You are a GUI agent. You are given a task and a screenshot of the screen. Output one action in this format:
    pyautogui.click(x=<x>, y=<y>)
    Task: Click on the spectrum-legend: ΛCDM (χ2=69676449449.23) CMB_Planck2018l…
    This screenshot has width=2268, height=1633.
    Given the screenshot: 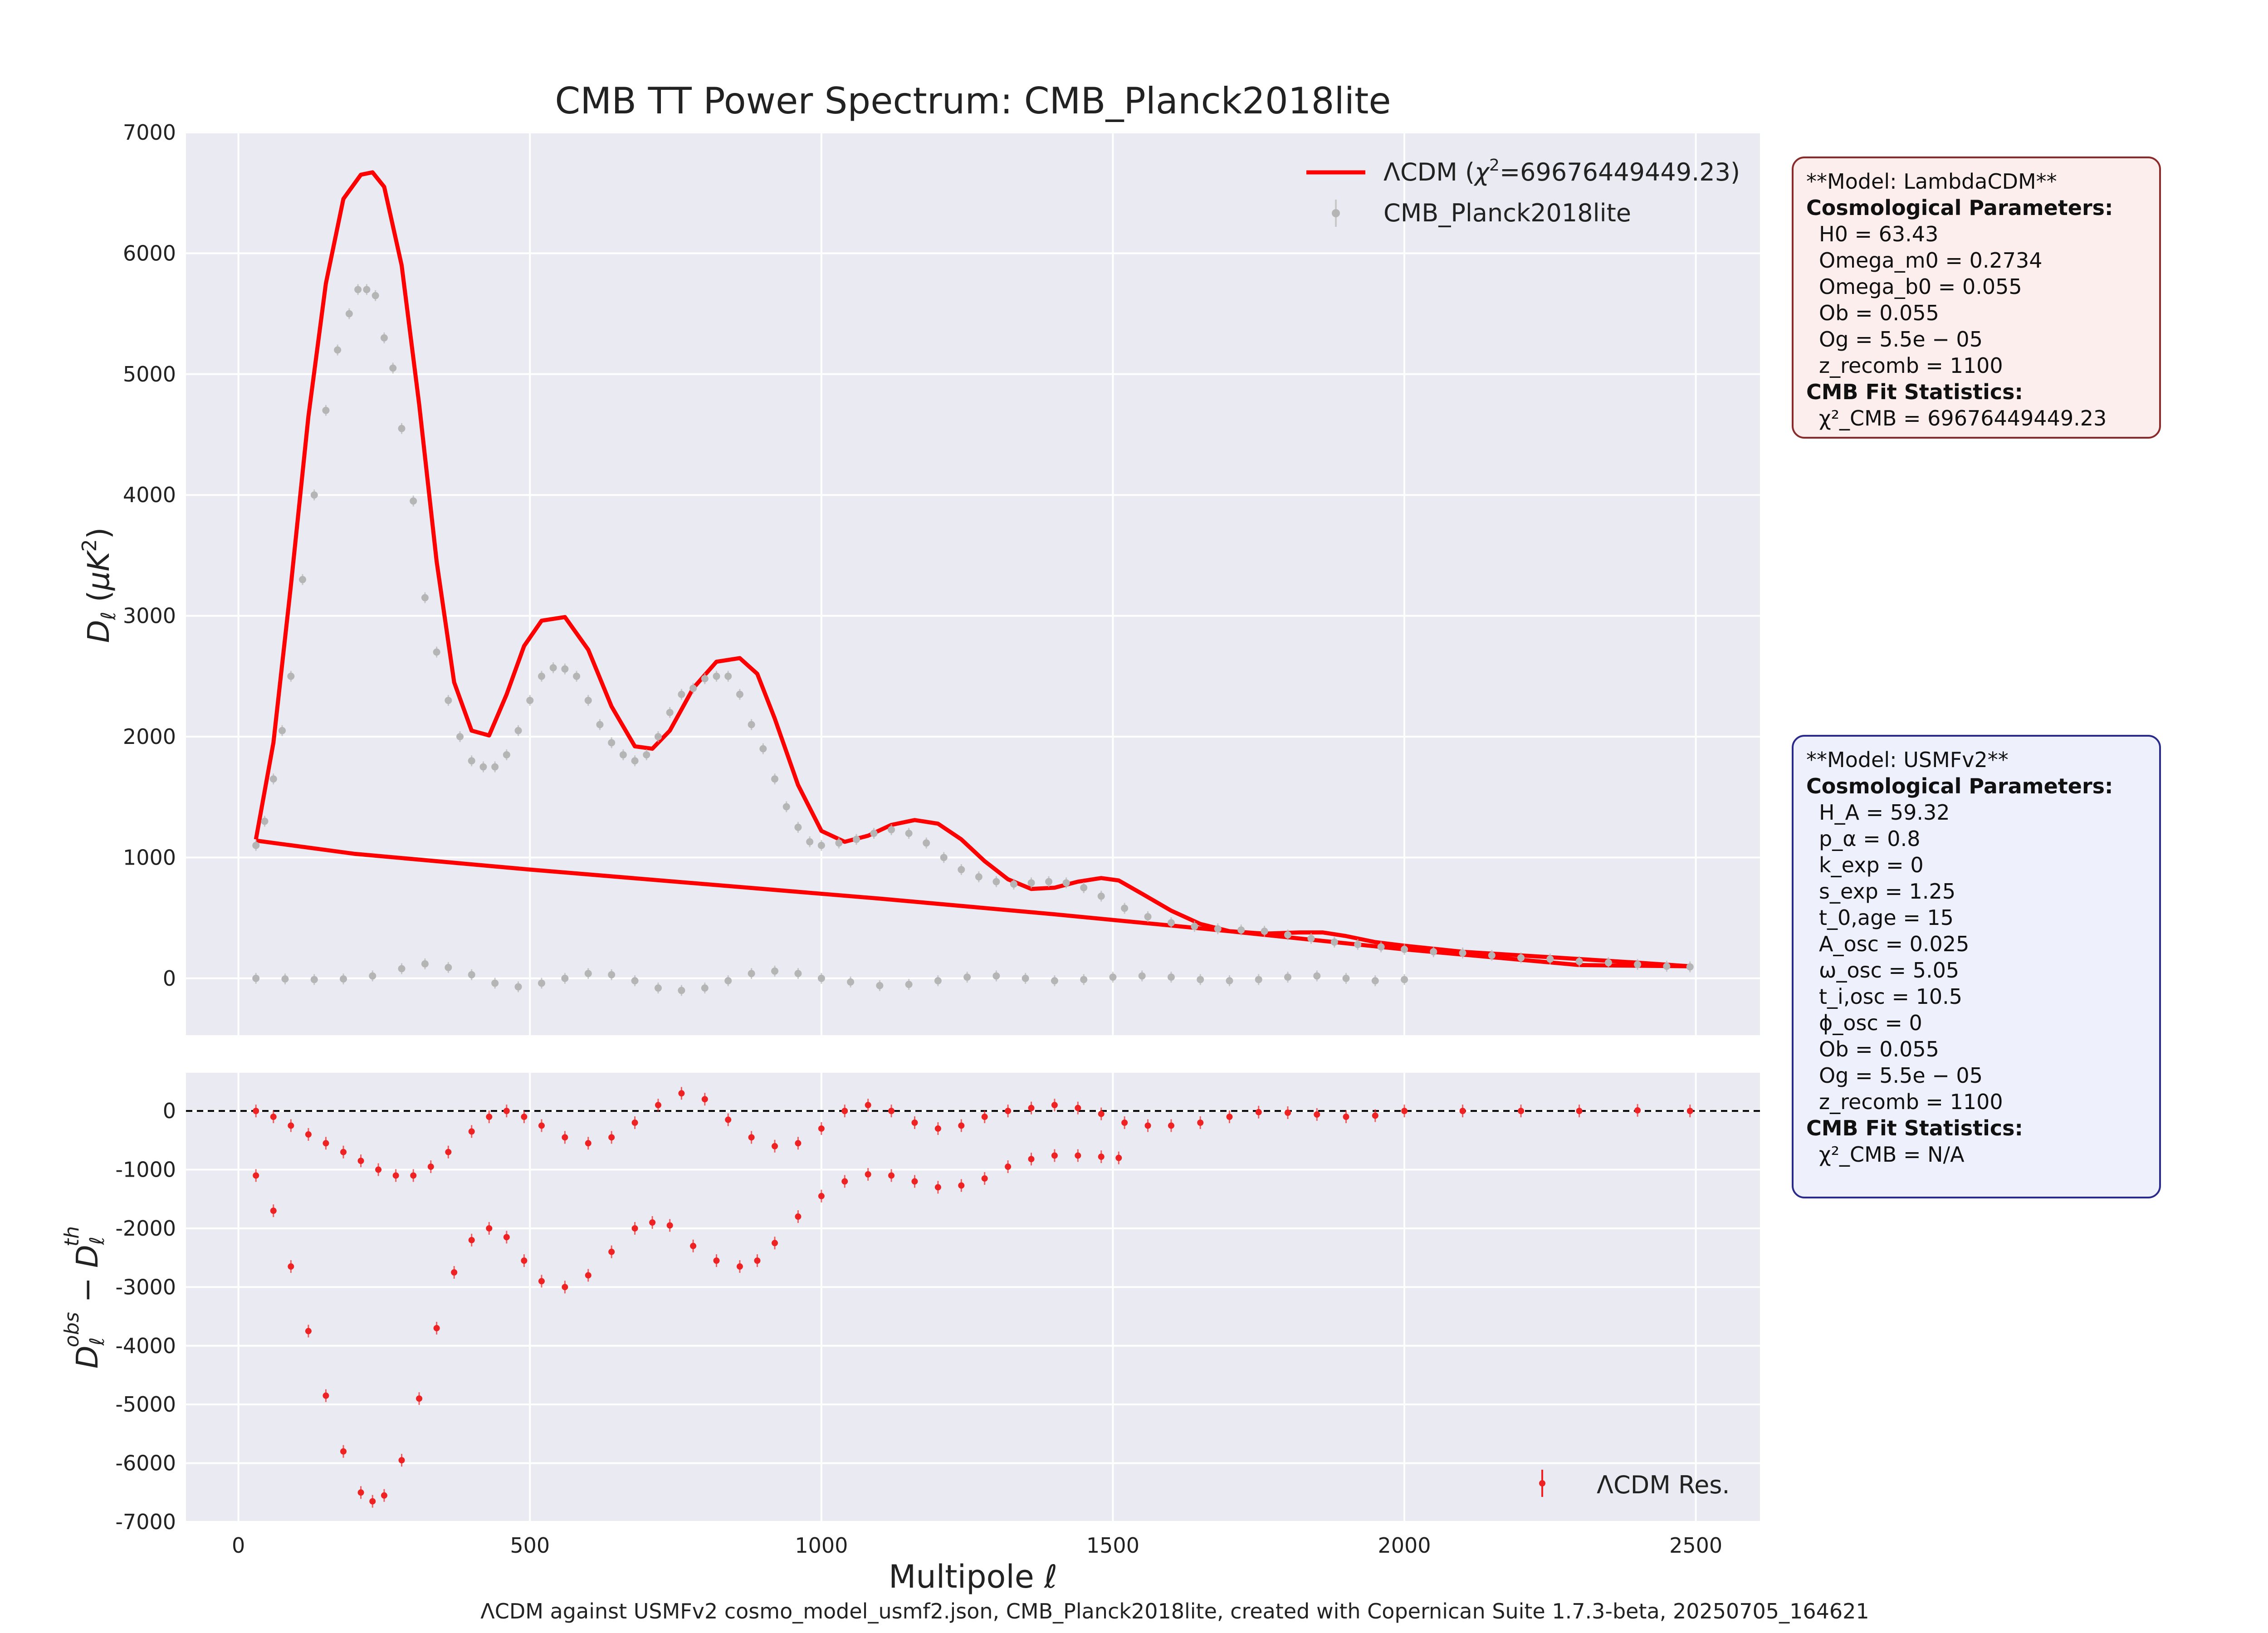 What is the action you would take?
    pyautogui.click(x=1523, y=191)
    